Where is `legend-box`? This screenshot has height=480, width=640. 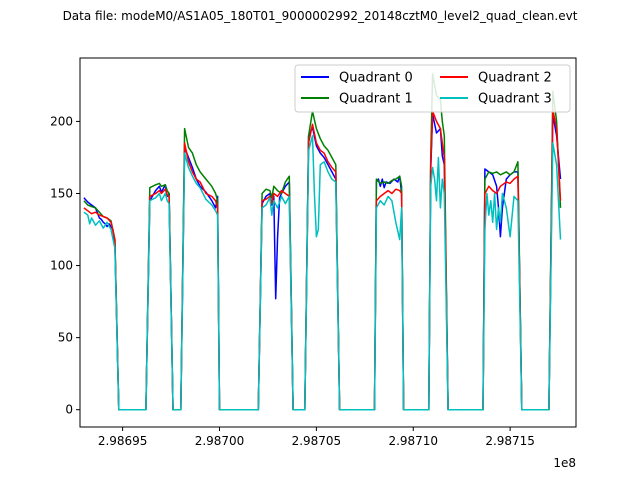
legend-box is located at coordinates (432, 88).